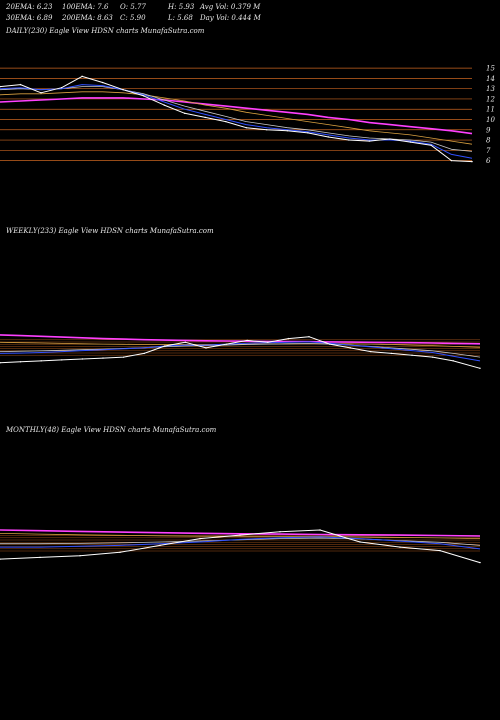 Image resolution: width=500 pixels, height=720 pixels. Describe the element at coordinates (488, 141) in the screenshot. I see `y-tick-label-8: 8` at that location.